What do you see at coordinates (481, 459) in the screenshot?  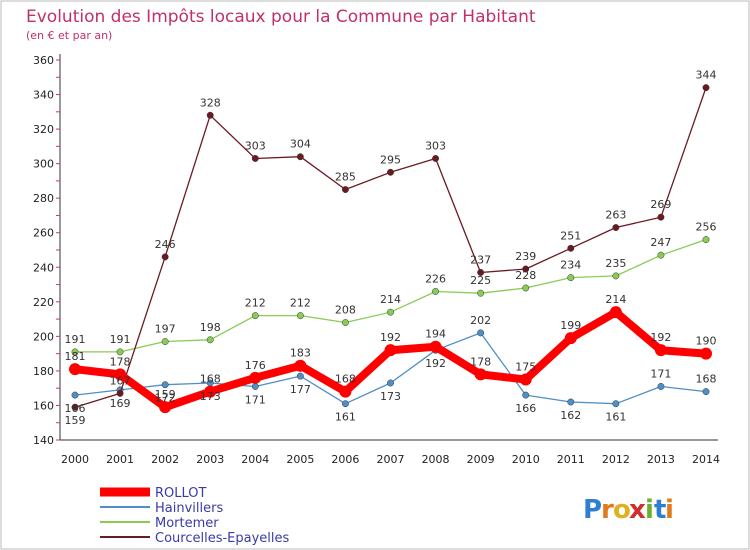 I see `x-tick-label: 2009` at bounding box center [481, 459].